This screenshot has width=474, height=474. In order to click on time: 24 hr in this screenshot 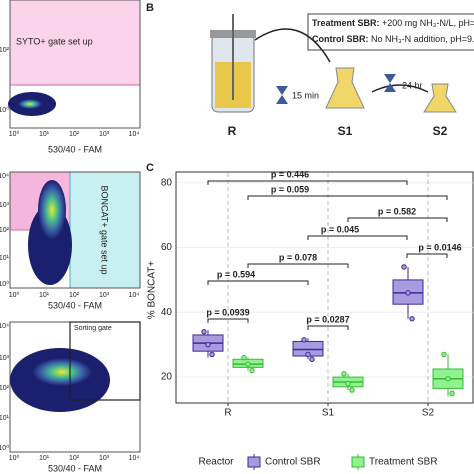, I will do `click(412, 85)`.